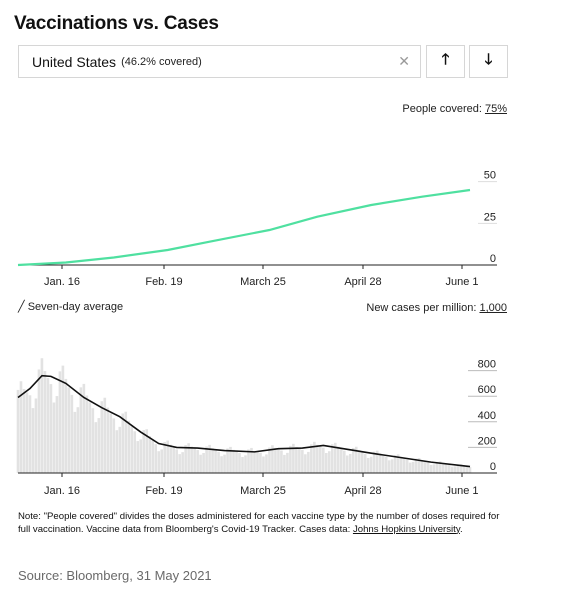 Image resolution: width=562 pixels, height=597 pixels. I want to click on people-covered-prefix: People covered:, so click(443, 109).